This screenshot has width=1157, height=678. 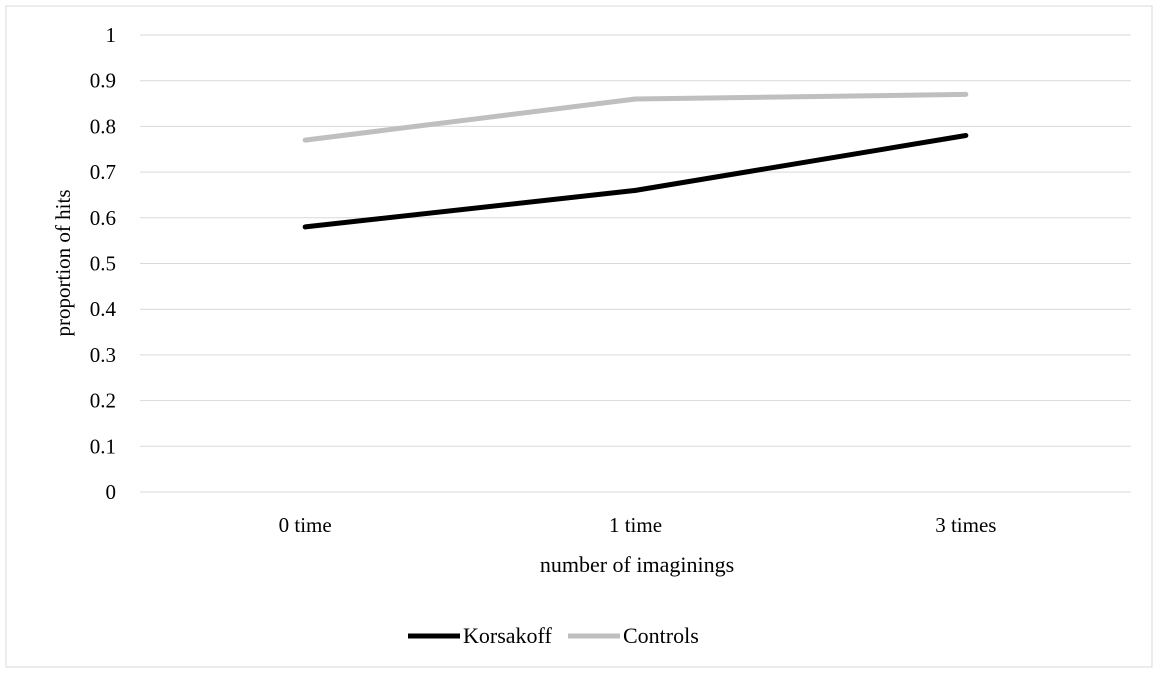 I want to click on y-axis-tick-labels: 0 0.1 0.2 0.3 0.4 0.5 0.6 0.7 0.8 0.9 1, so click(x=103, y=263).